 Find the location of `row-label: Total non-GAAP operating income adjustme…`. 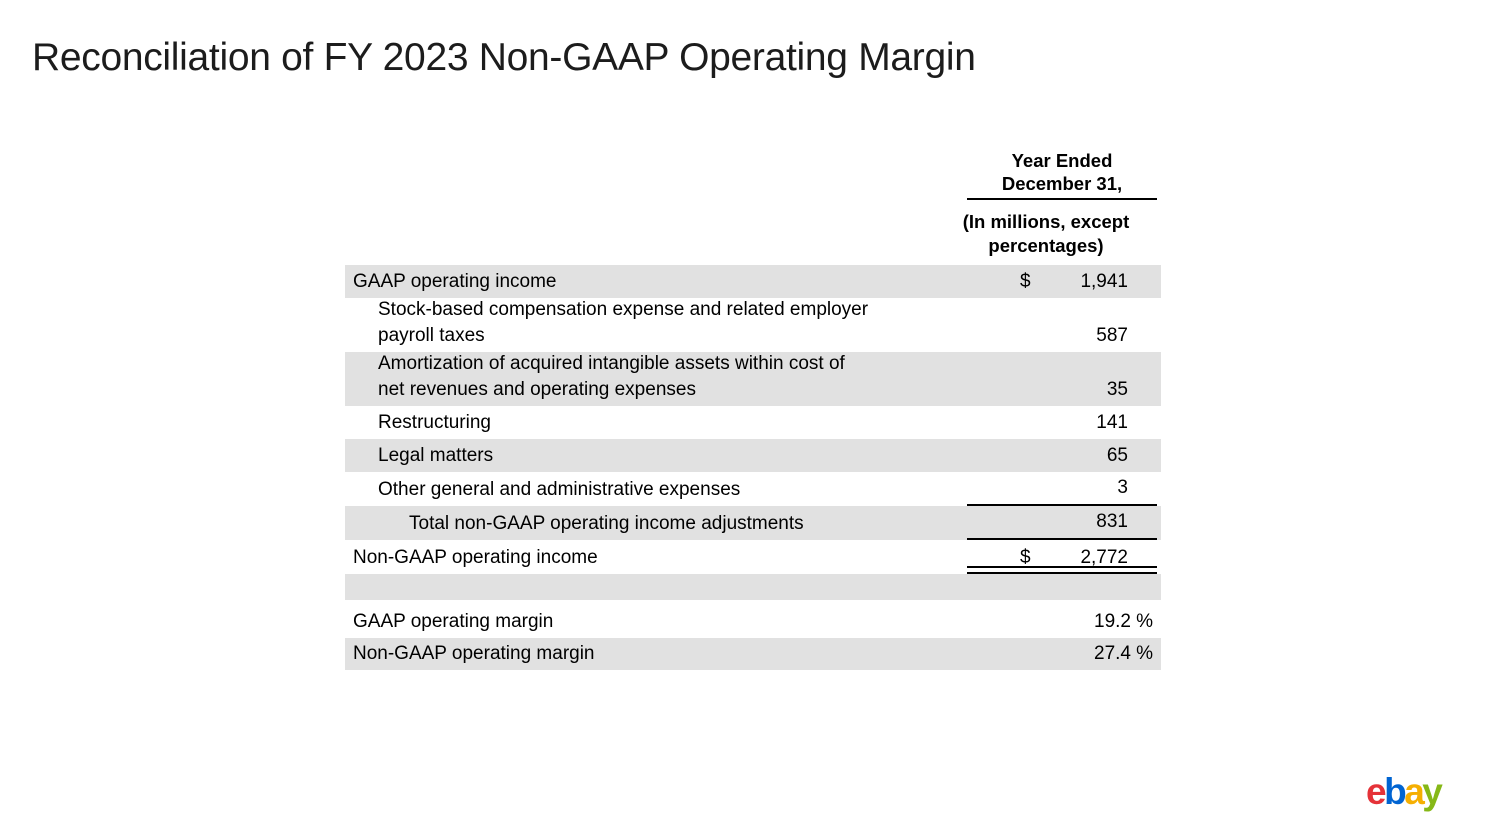

row-label: Total non-GAAP operating income adjustme… is located at coordinates (606, 523).